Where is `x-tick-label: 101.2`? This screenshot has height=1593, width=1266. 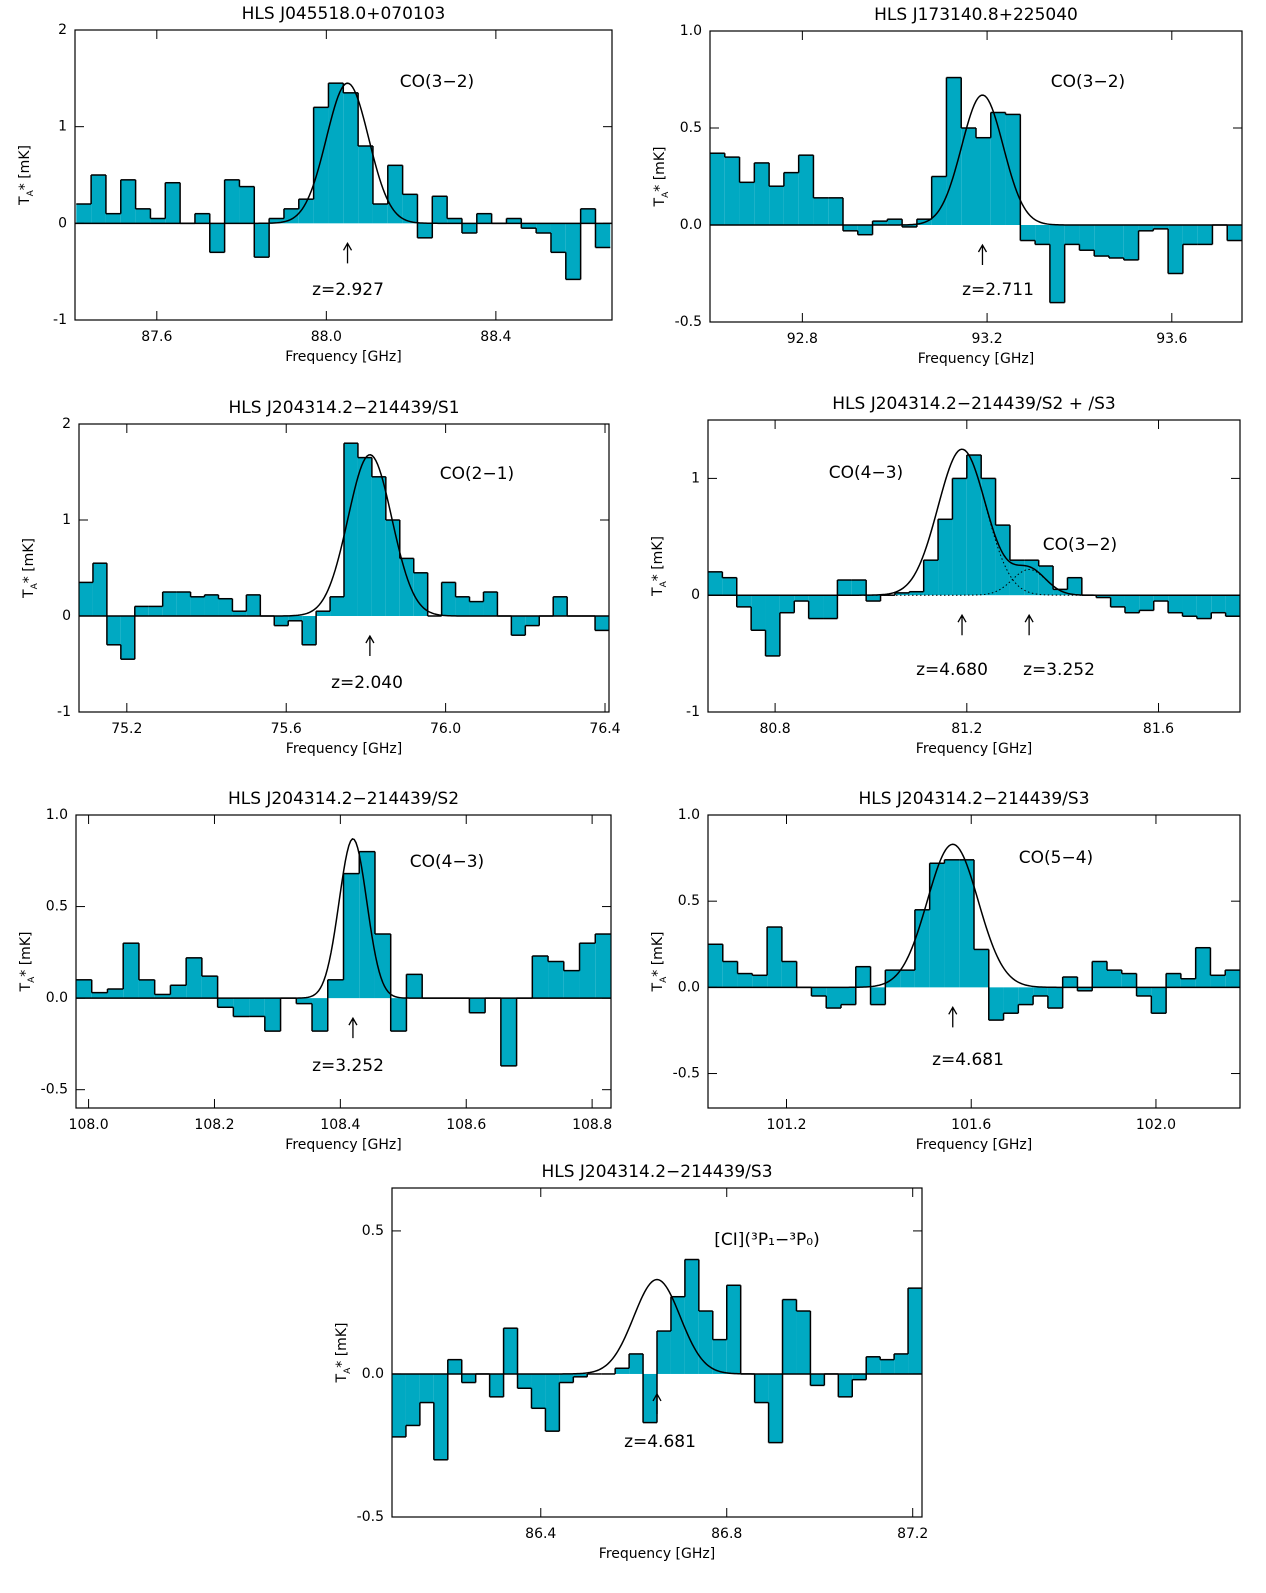 x-tick-label: 101.2 is located at coordinates (786, 1125).